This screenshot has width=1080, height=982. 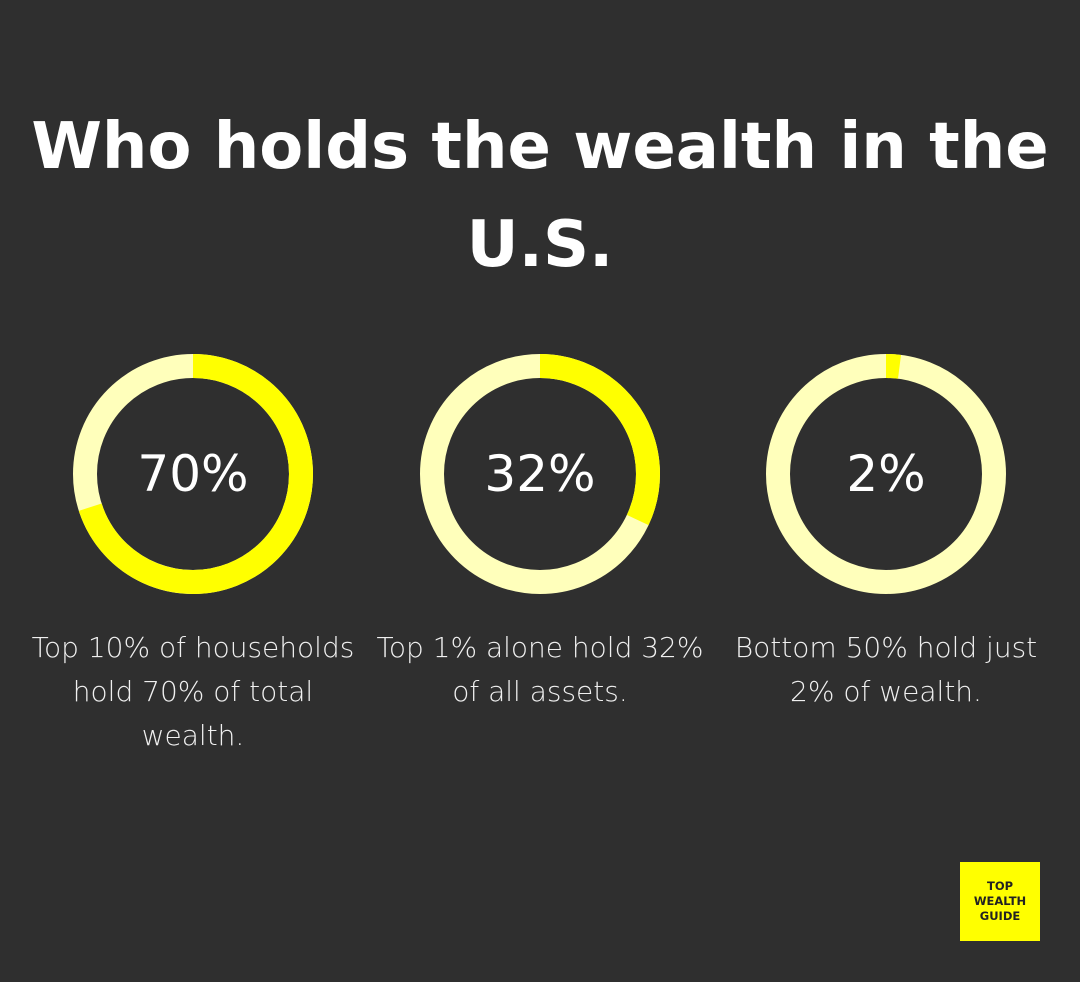 I want to click on donut-value-label: 2%, so click(x=886, y=474).